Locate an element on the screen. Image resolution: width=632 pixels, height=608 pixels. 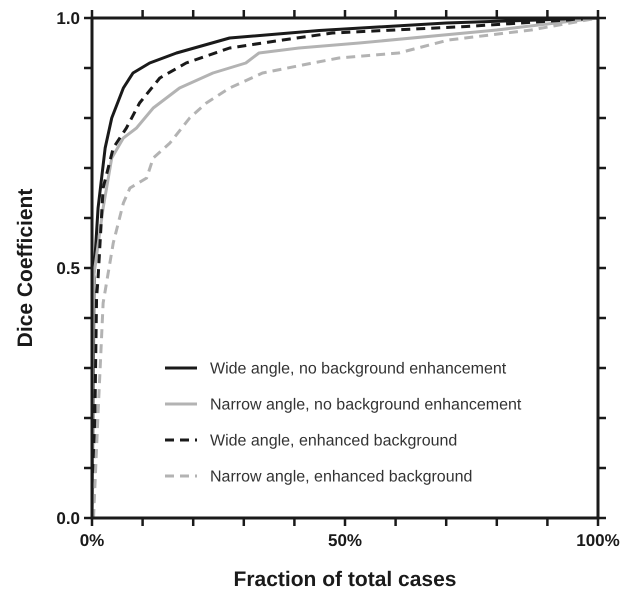
y-tick-label: 0.0 is located at coordinates (68, 518).